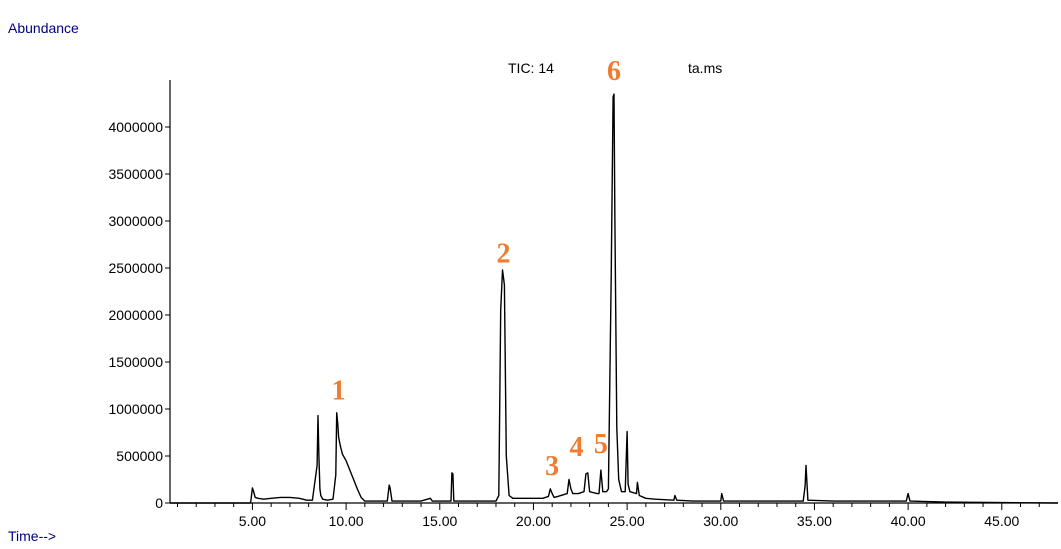 Image resolution: width=1061 pixels, height=549 pixels. What do you see at coordinates (346, 521) in the screenshot?
I see `x-tick-label: 10.00` at bounding box center [346, 521].